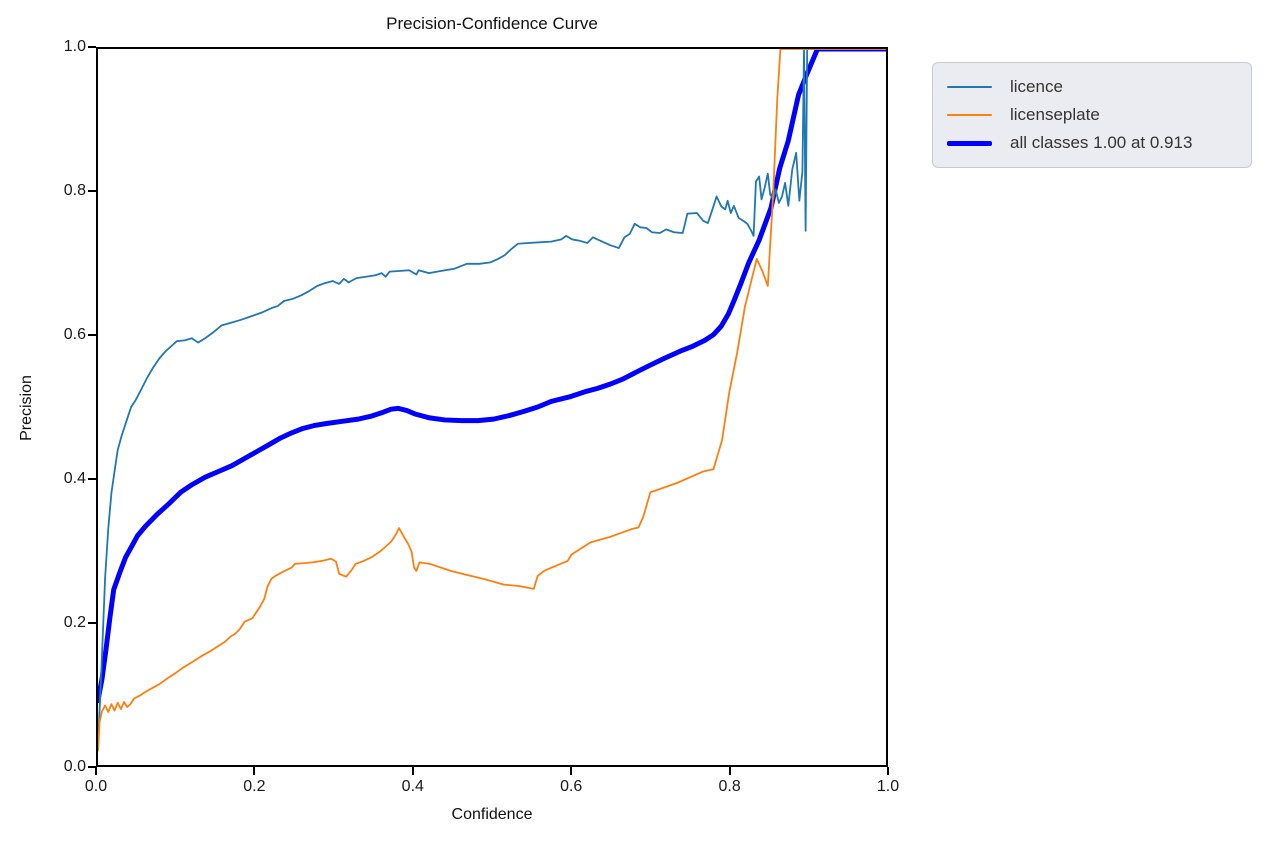  I want to click on y-tick-label: 1.0, so click(74, 46).